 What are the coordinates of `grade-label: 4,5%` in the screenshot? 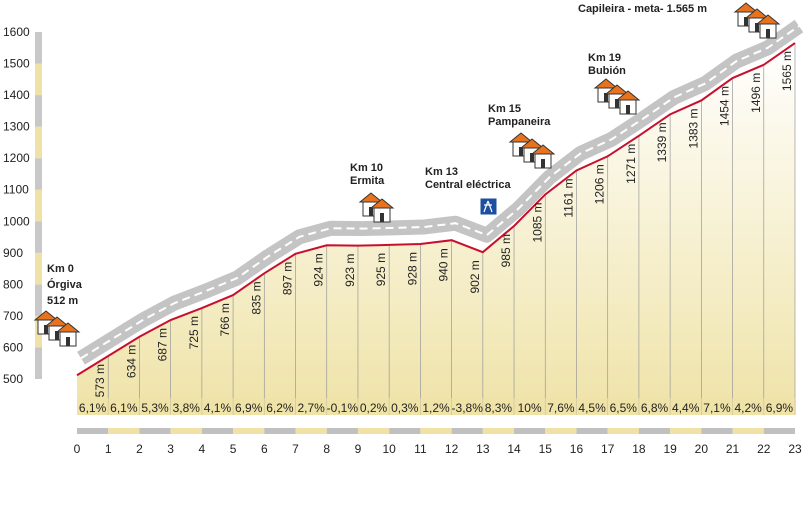 It's located at (592, 408).